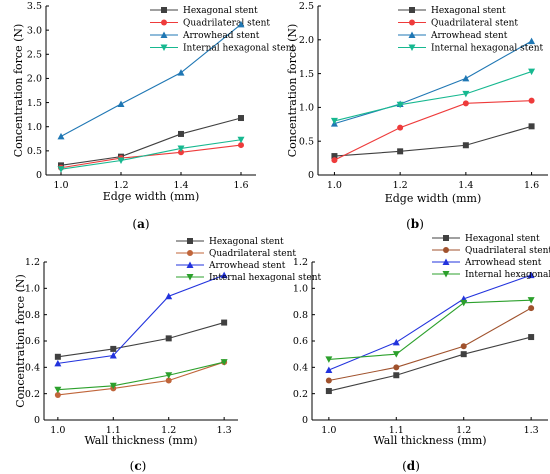 The width and height of the screenshot is (550, 474). Describe the element at coordinates (415, 224) in the screenshot. I see `panel-label: (b)` at that location.